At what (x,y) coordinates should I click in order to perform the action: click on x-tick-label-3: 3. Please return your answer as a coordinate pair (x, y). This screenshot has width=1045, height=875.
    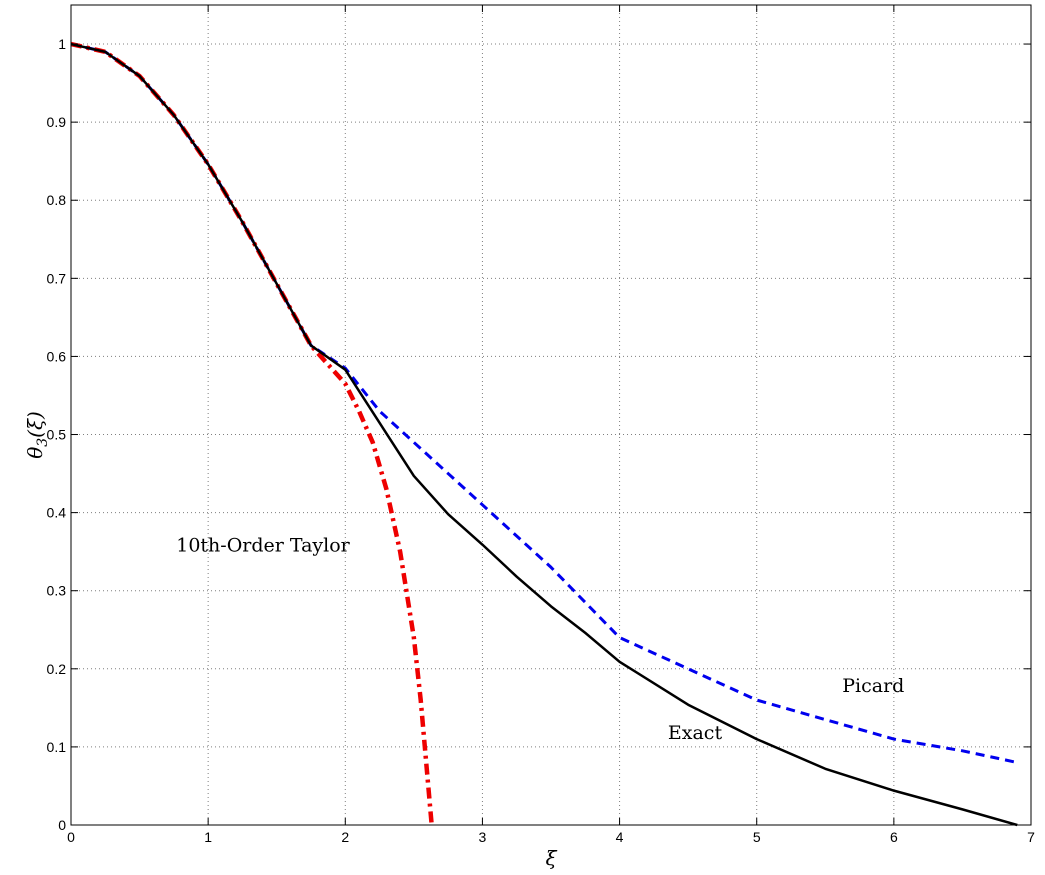
    Looking at the image, I should click on (483, 837).